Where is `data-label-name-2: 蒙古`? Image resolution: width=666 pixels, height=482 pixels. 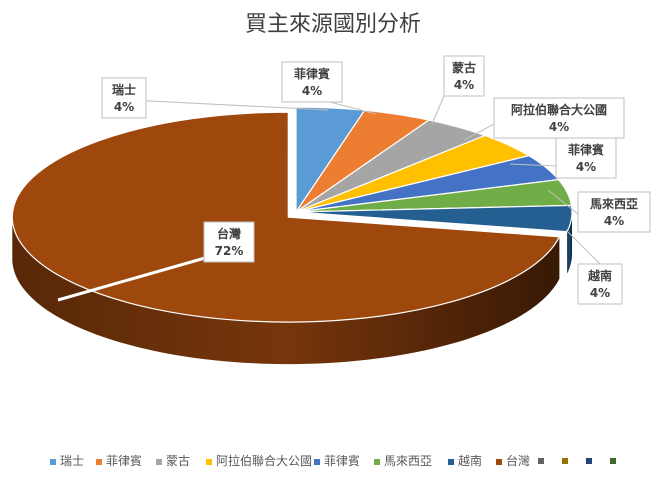
data-label-name-2: 蒙古 is located at coordinates (464, 67).